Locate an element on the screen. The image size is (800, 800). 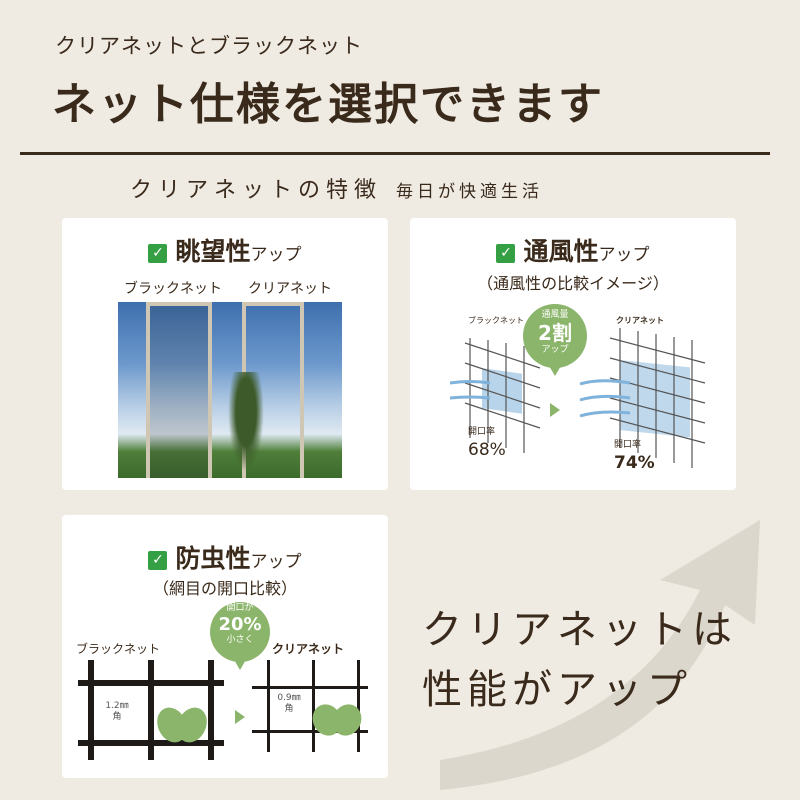
card-title-text: 眺望性 is located at coordinates (213, 251).